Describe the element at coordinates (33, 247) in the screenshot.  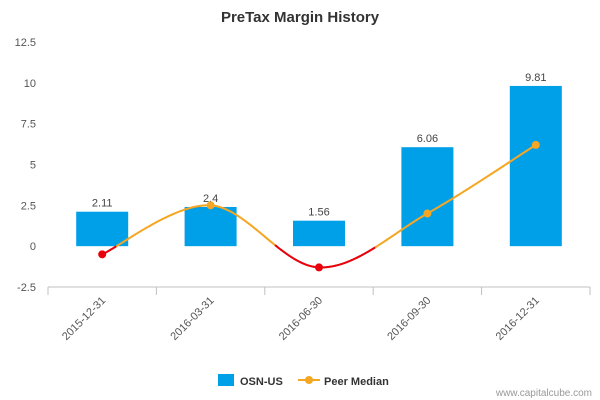
I see `y-tick-label: 0` at that location.